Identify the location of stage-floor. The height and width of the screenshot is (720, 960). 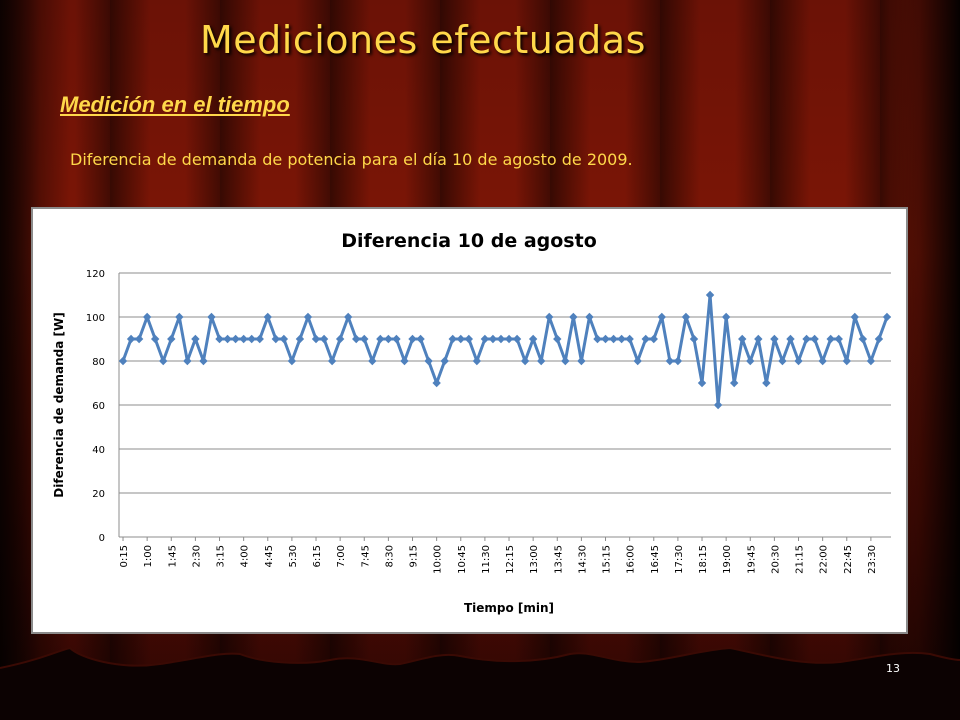
(480, 683).